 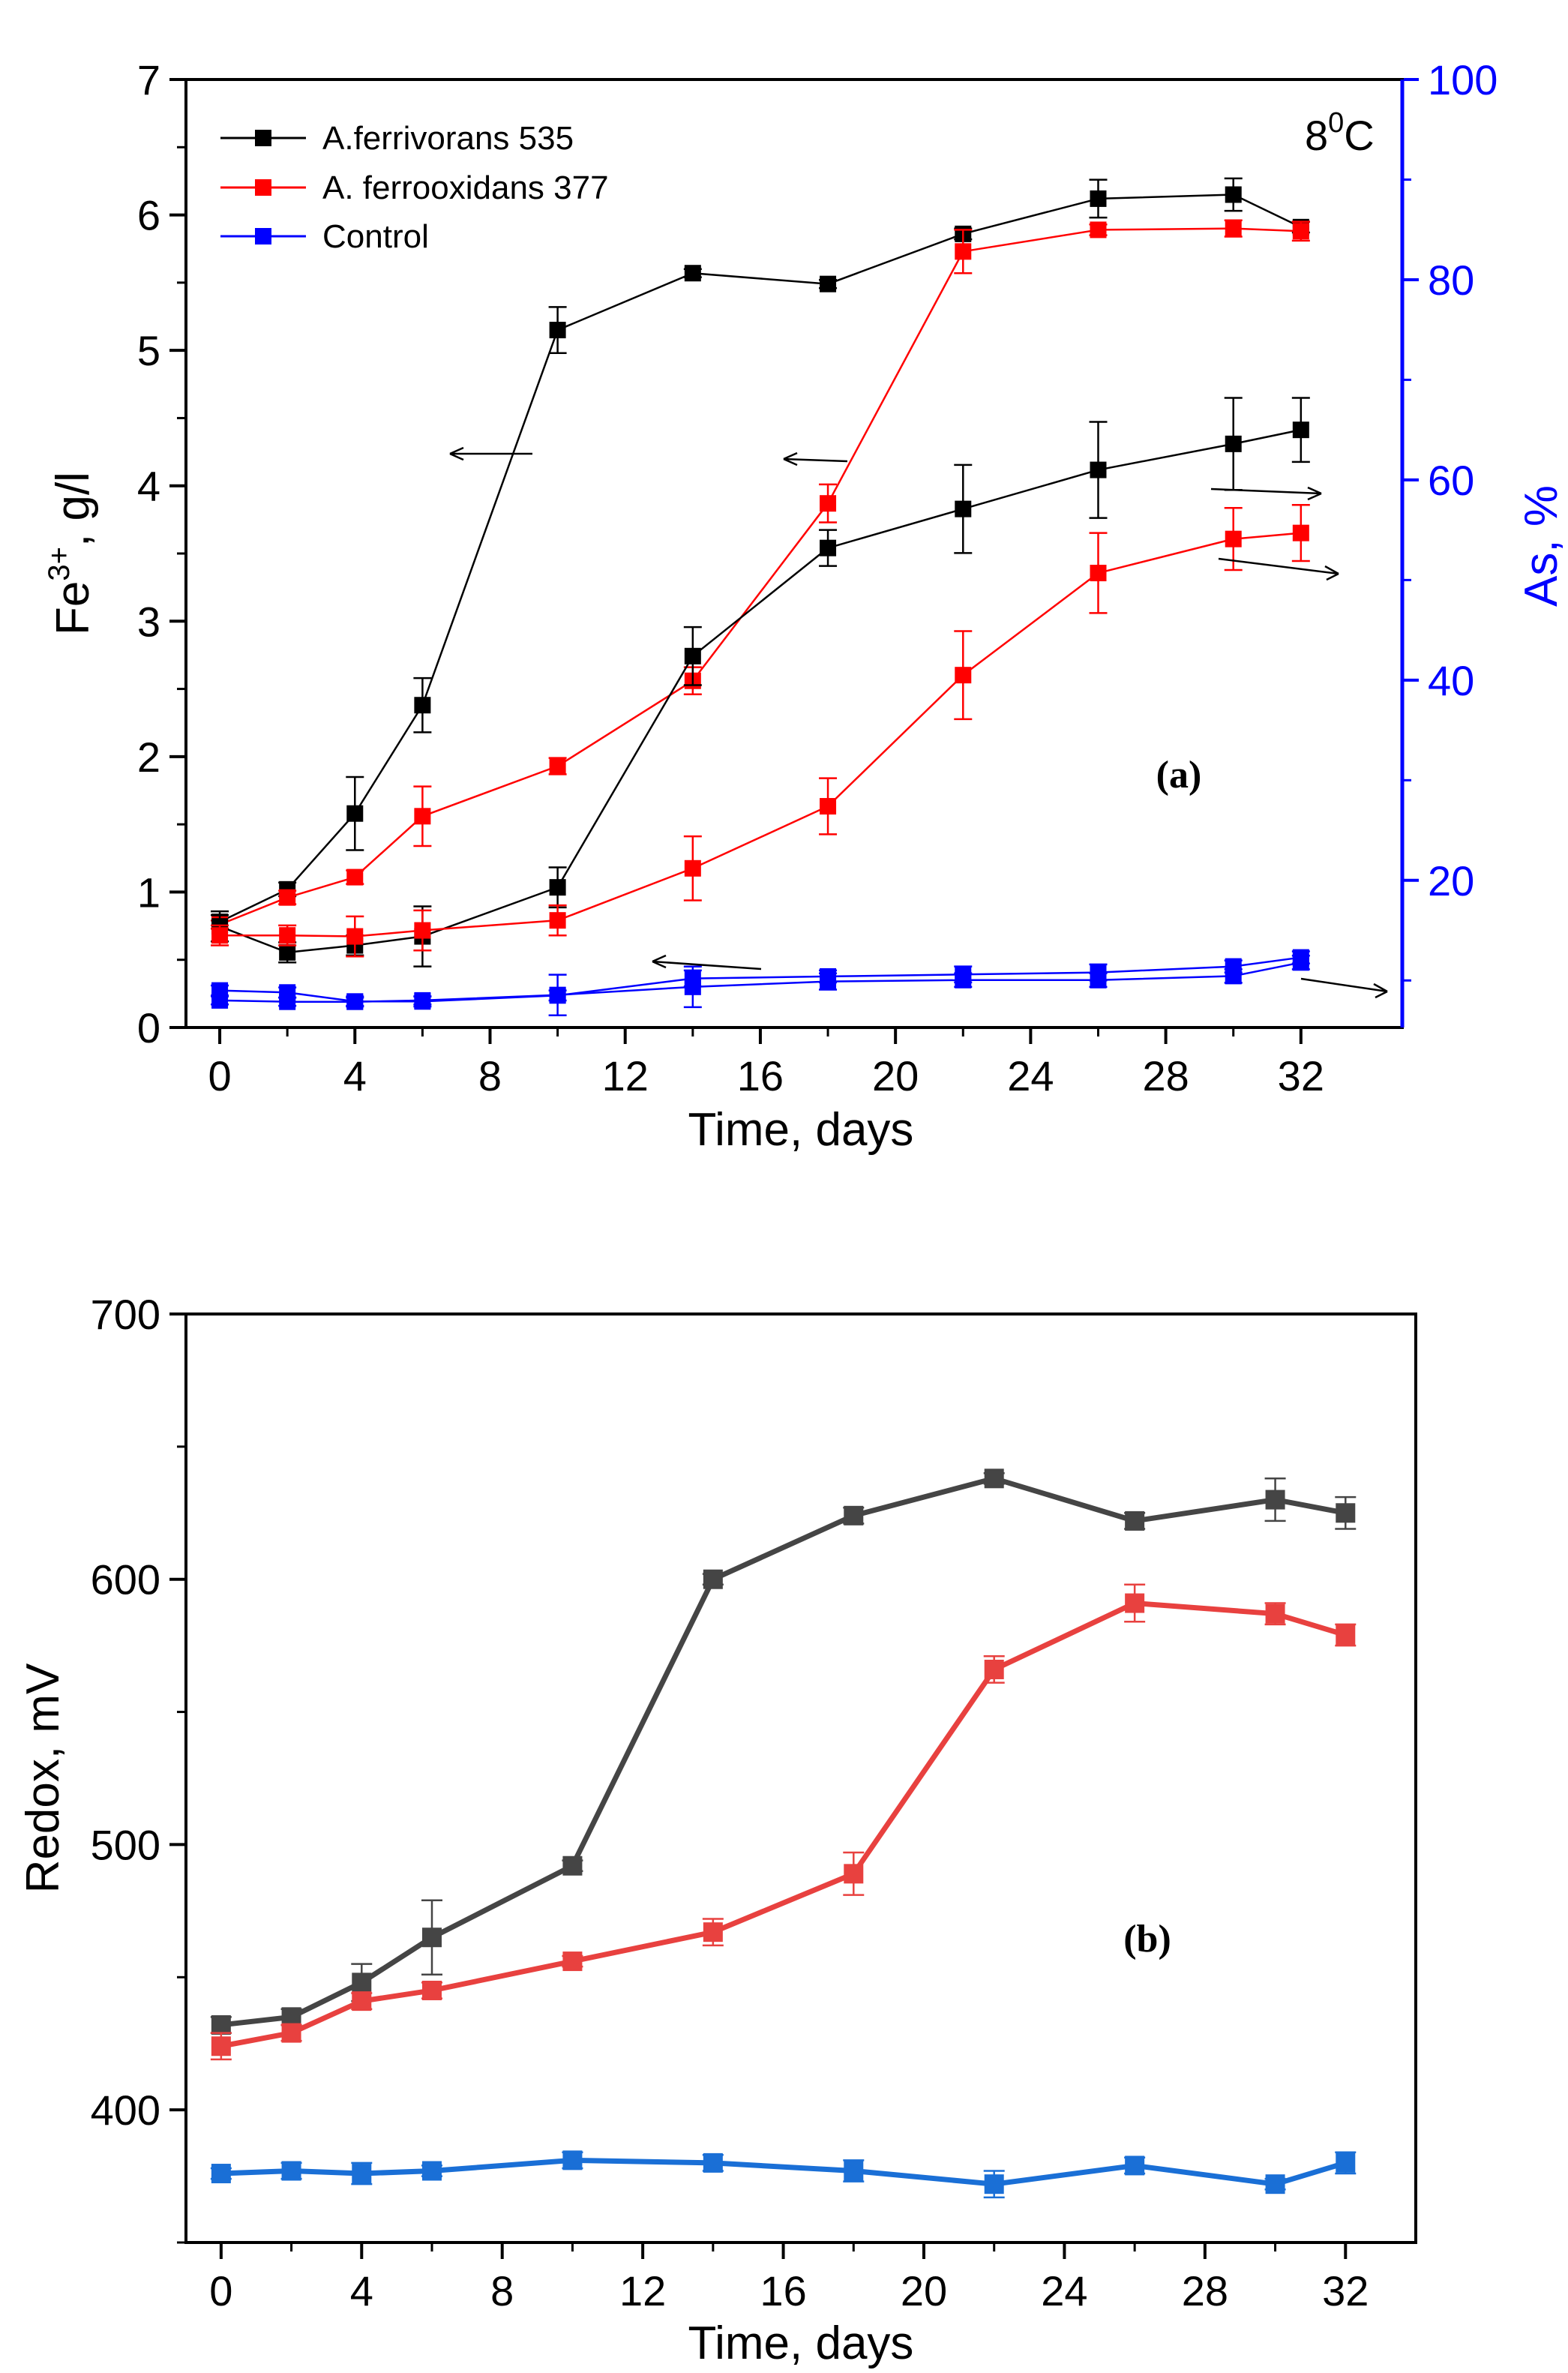 I want to click on legend-marker-a-ferrooxidans, so click(x=263, y=187).